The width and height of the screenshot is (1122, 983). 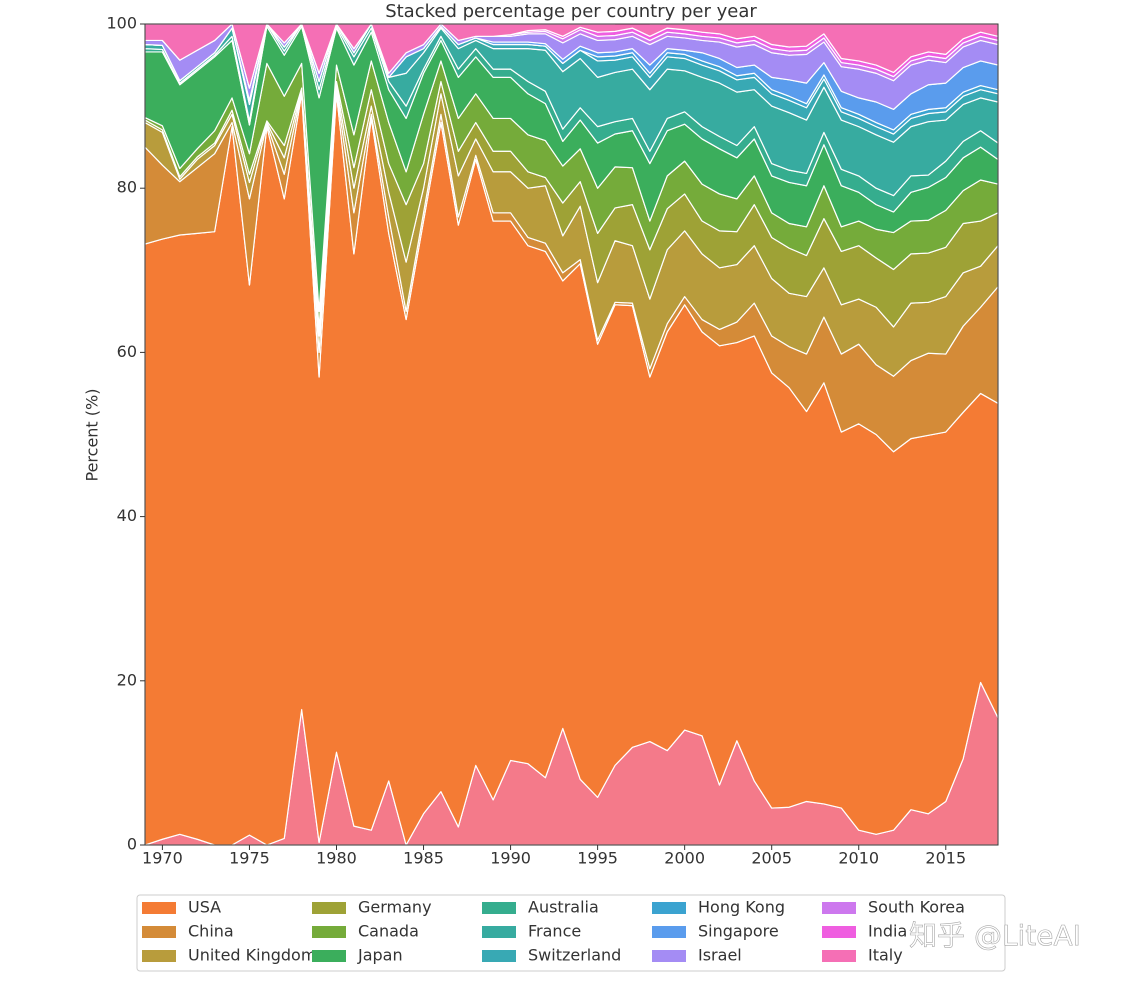 What do you see at coordinates (574, 955) in the screenshot?
I see `legend-label: Switzerland` at bounding box center [574, 955].